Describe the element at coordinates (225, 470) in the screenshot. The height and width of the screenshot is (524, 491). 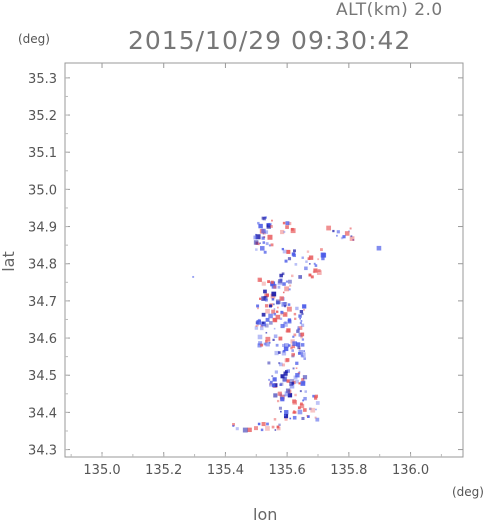
I see `x-tick-label: 135.4` at that location.